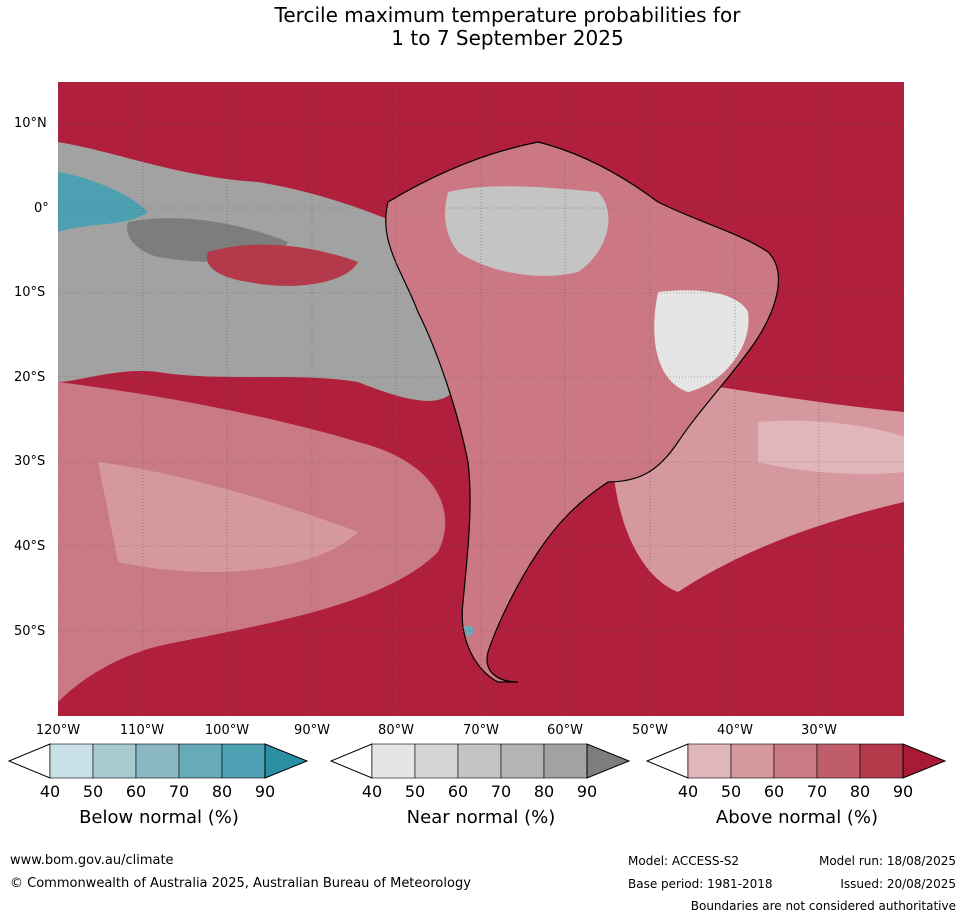 This screenshot has height=919, width=965. Describe the element at coordinates (30, 377) in the screenshot. I see `lat-label-20s: 20°S` at that location.